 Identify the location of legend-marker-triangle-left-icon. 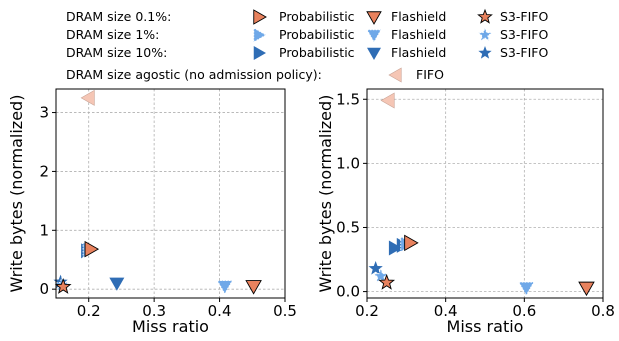
(395, 75).